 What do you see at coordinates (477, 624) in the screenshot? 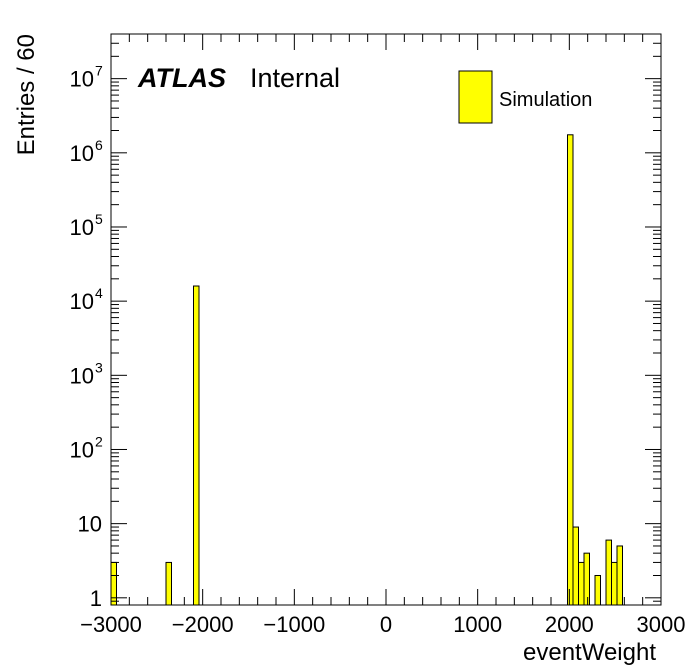
I see `x-tick-label: 1000` at bounding box center [477, 624].